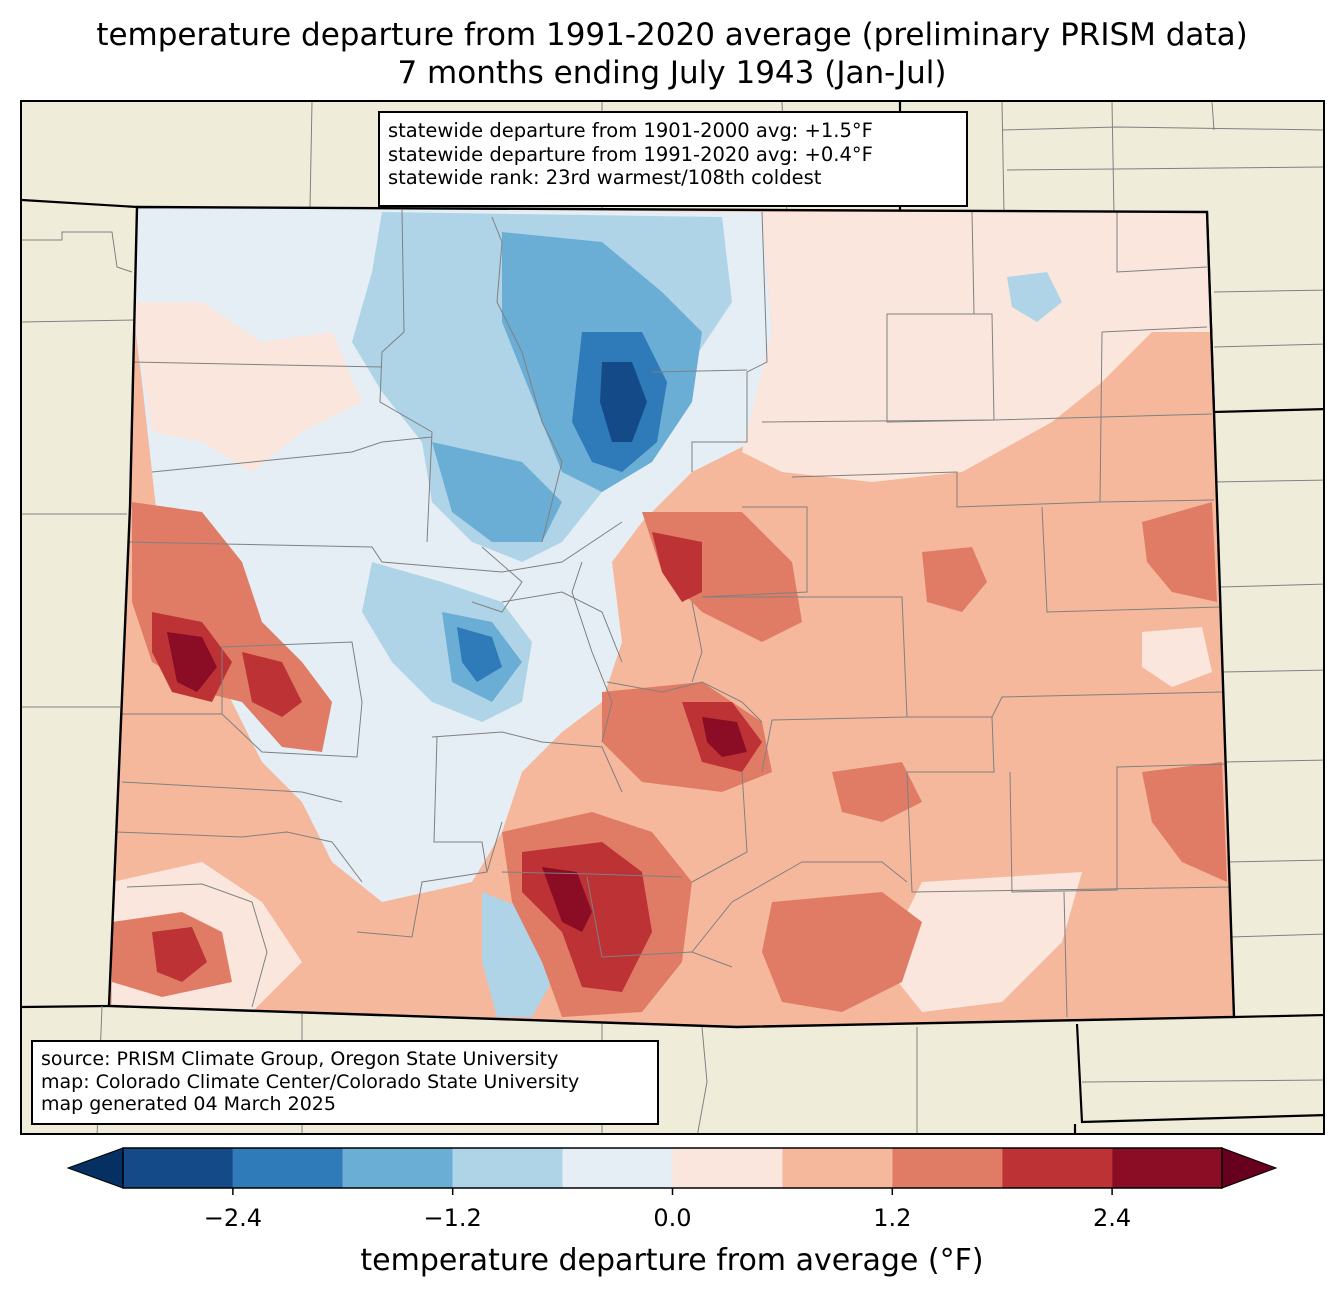  What do you see at coordinates (1177, 657) in the screenshot?
I see `field-near-zero-east-spot` at bounding box center [1177, 657].